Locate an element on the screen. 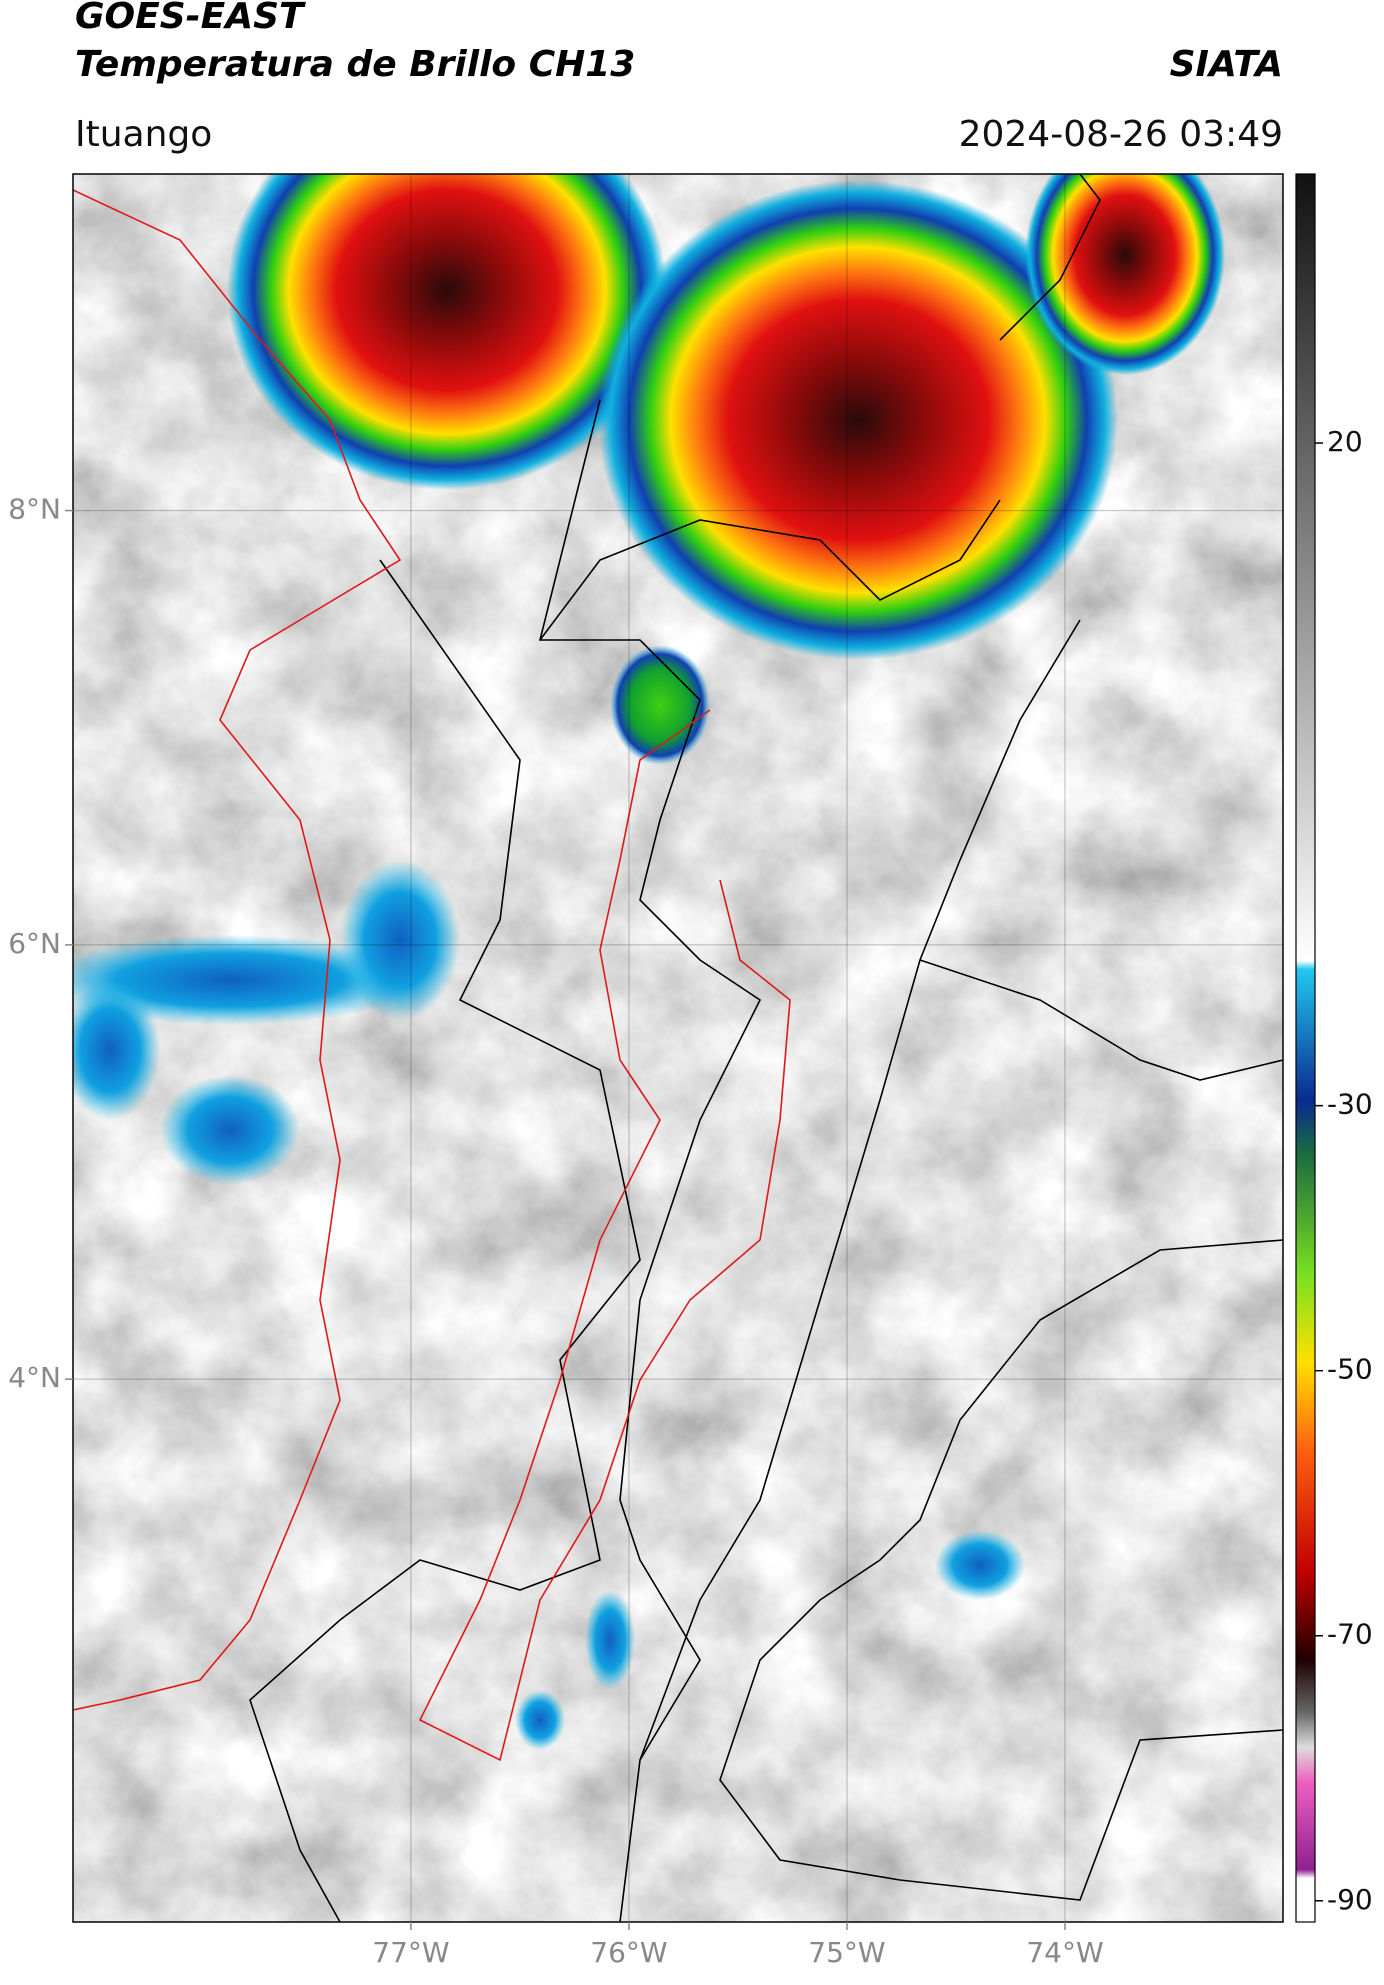 This screenshot has height=1985, width=1384. colorbar-label: 20 is located at coordinates (1345, 441).